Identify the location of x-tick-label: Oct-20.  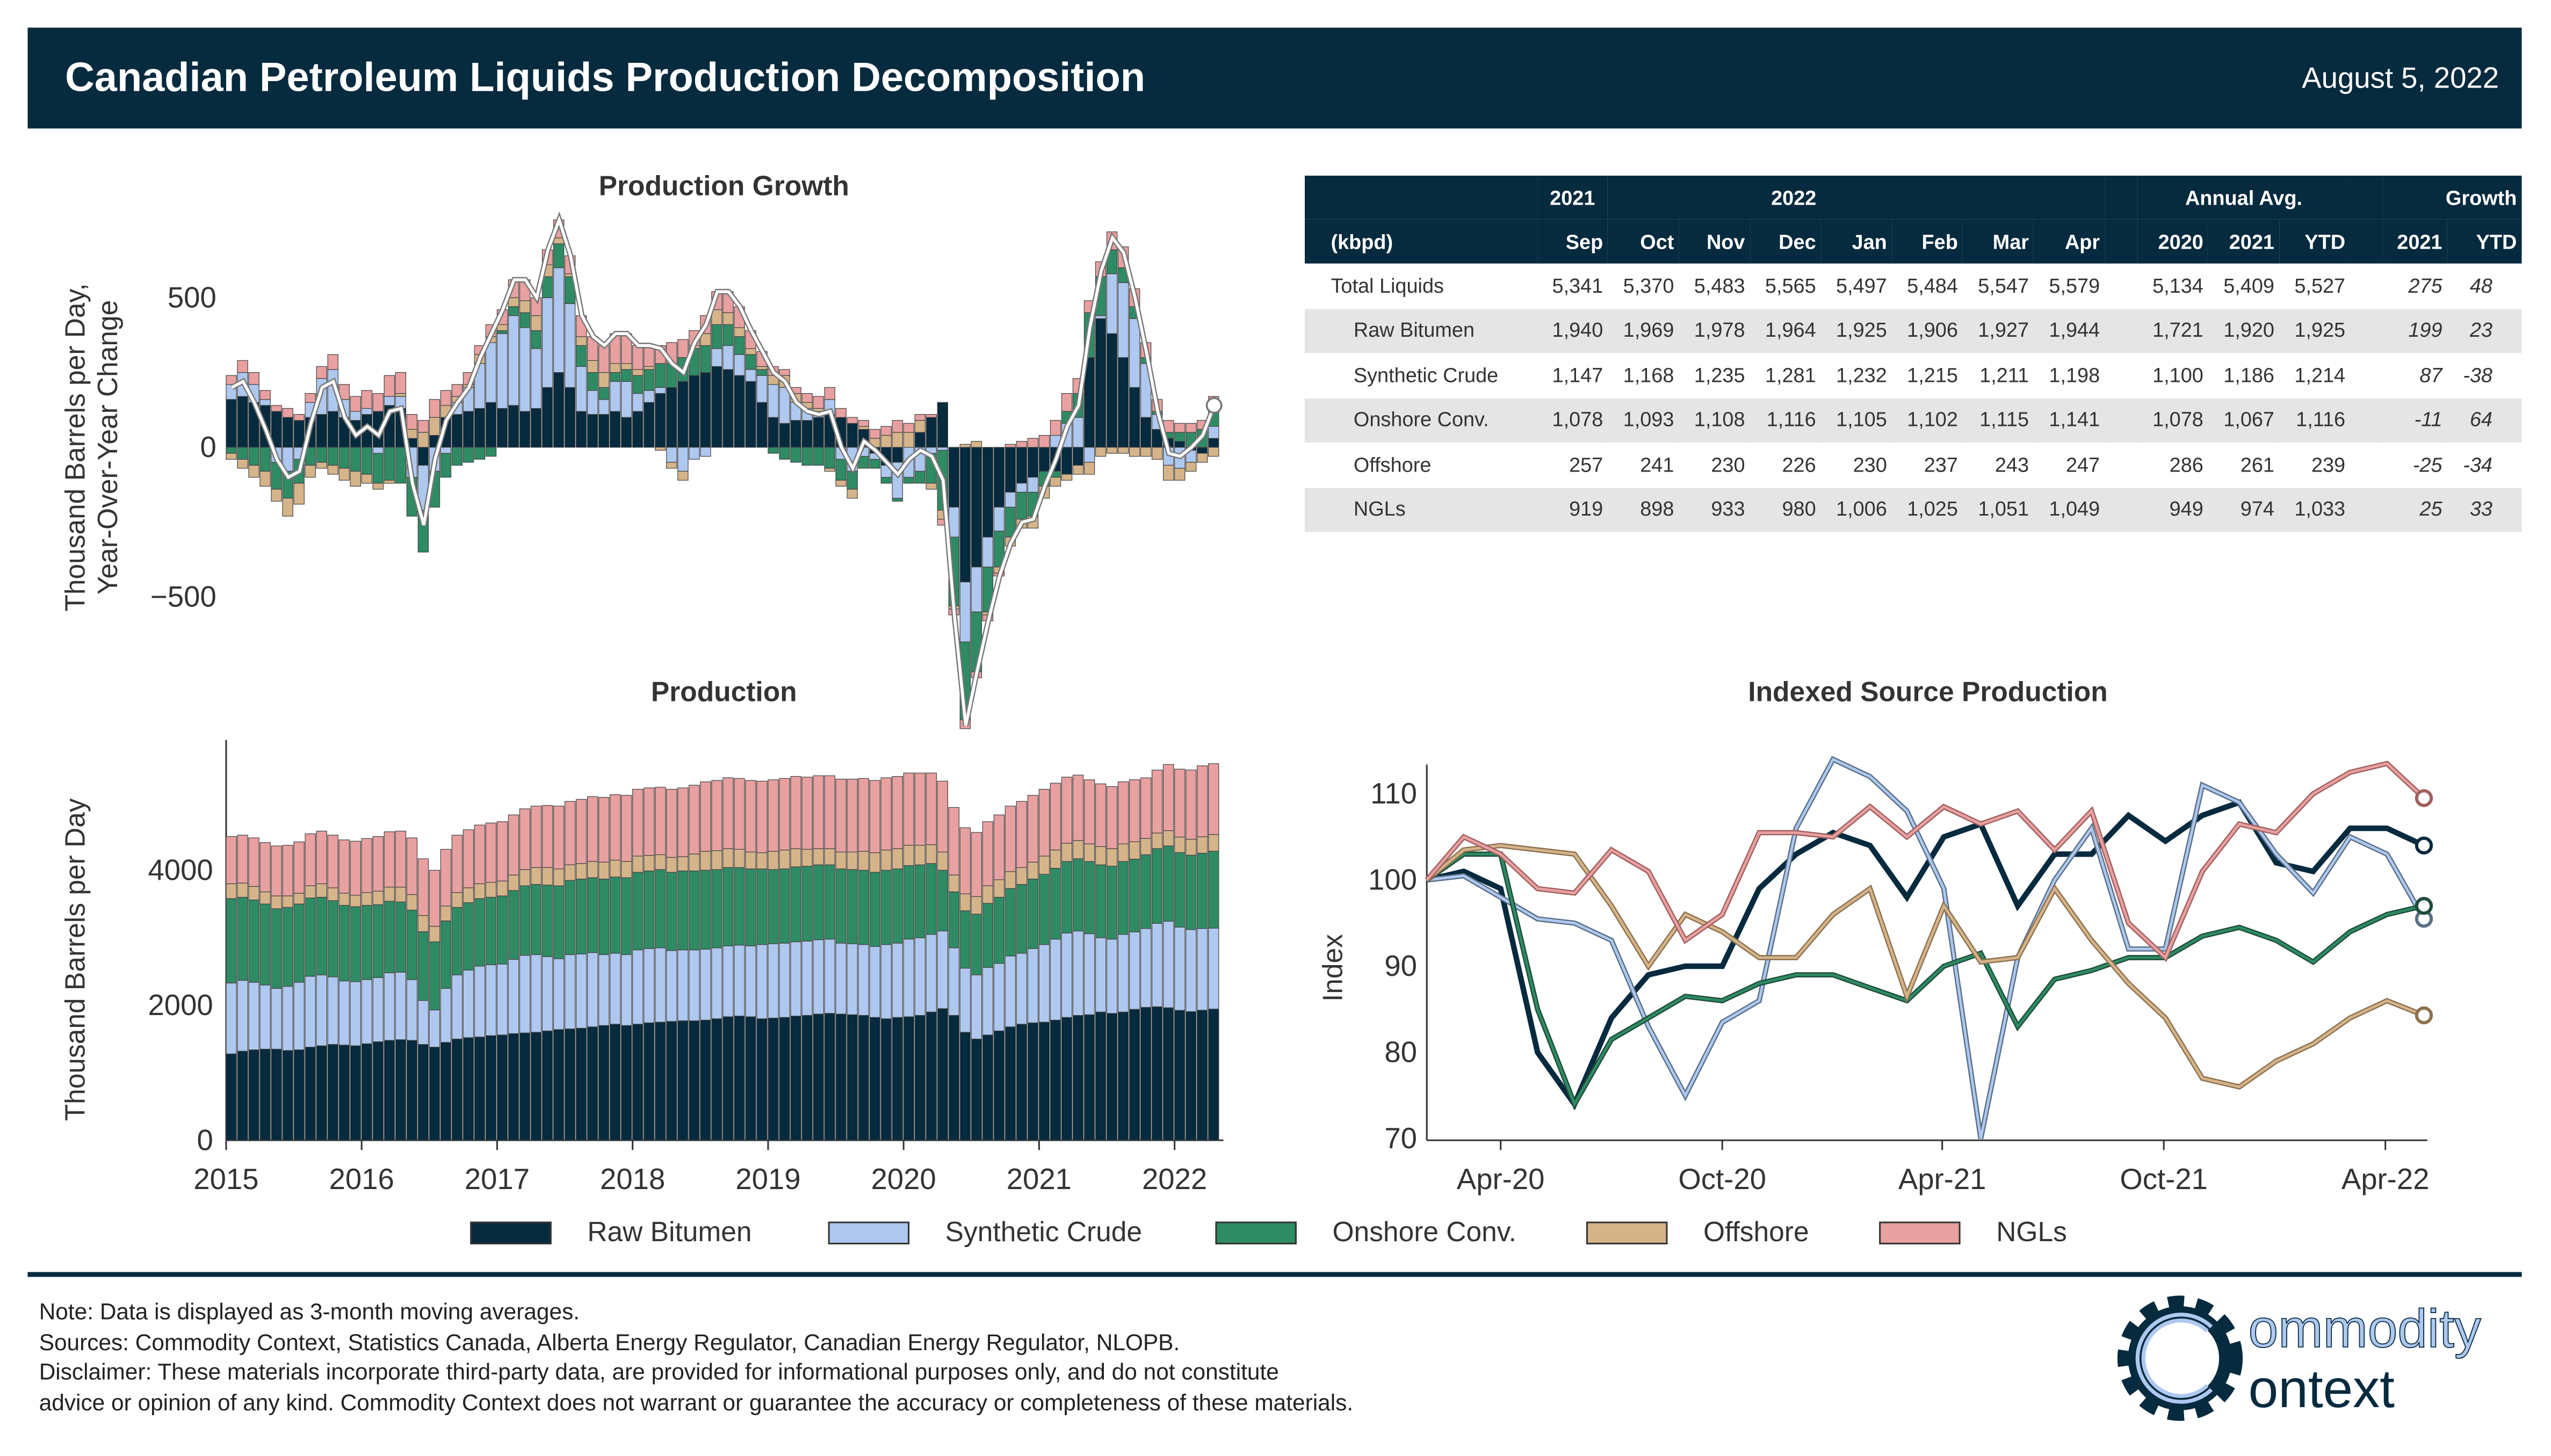
(1722, 1180).